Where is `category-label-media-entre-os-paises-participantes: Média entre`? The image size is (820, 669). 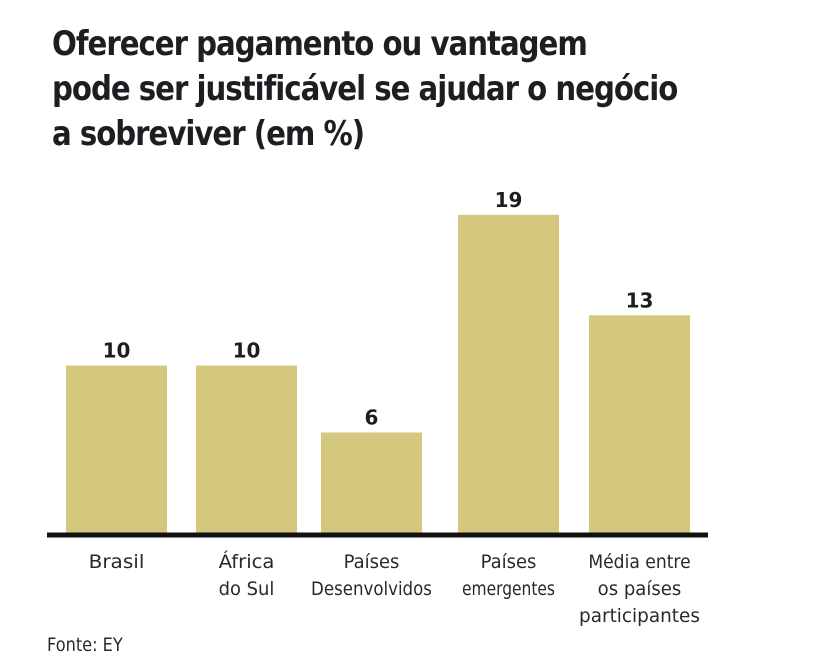 category-label-media-entre-os-paises-participantes: Média entre is located at coordinates (639, 562).